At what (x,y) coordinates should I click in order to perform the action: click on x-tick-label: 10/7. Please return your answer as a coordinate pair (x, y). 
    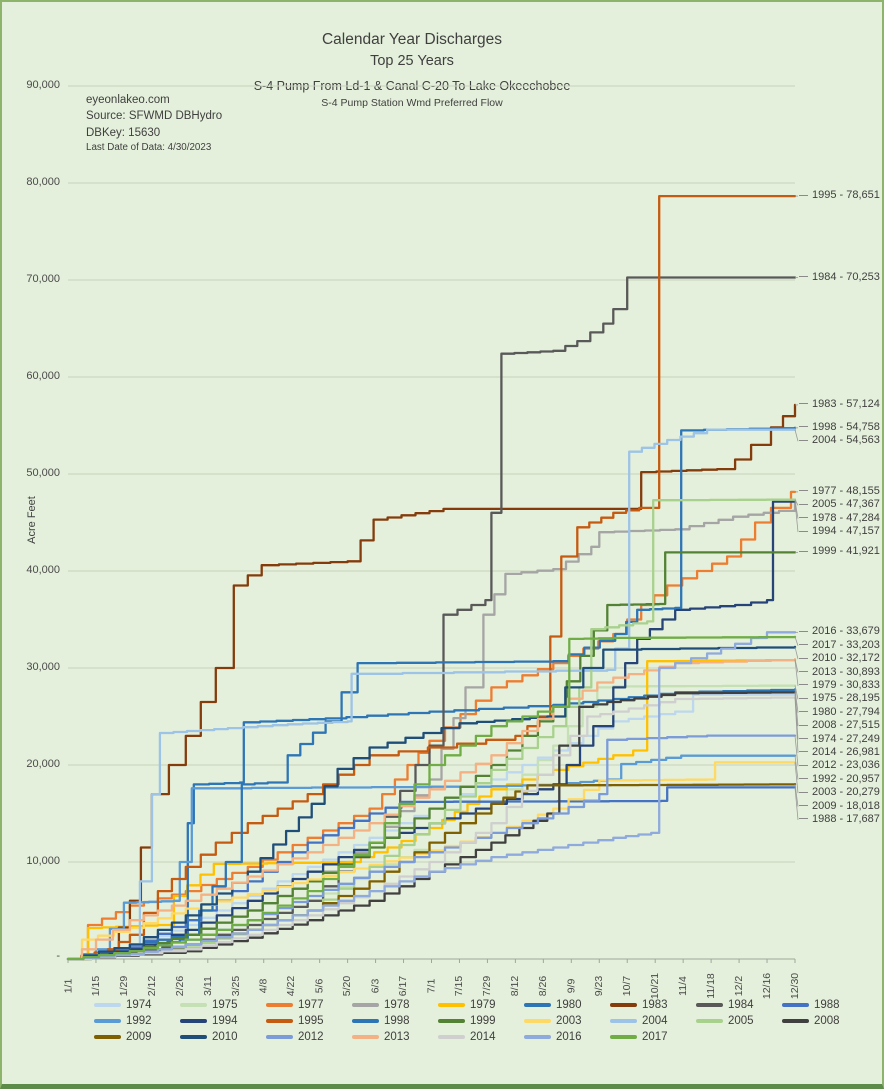
    Looking at the image, I should click on (627, 986).